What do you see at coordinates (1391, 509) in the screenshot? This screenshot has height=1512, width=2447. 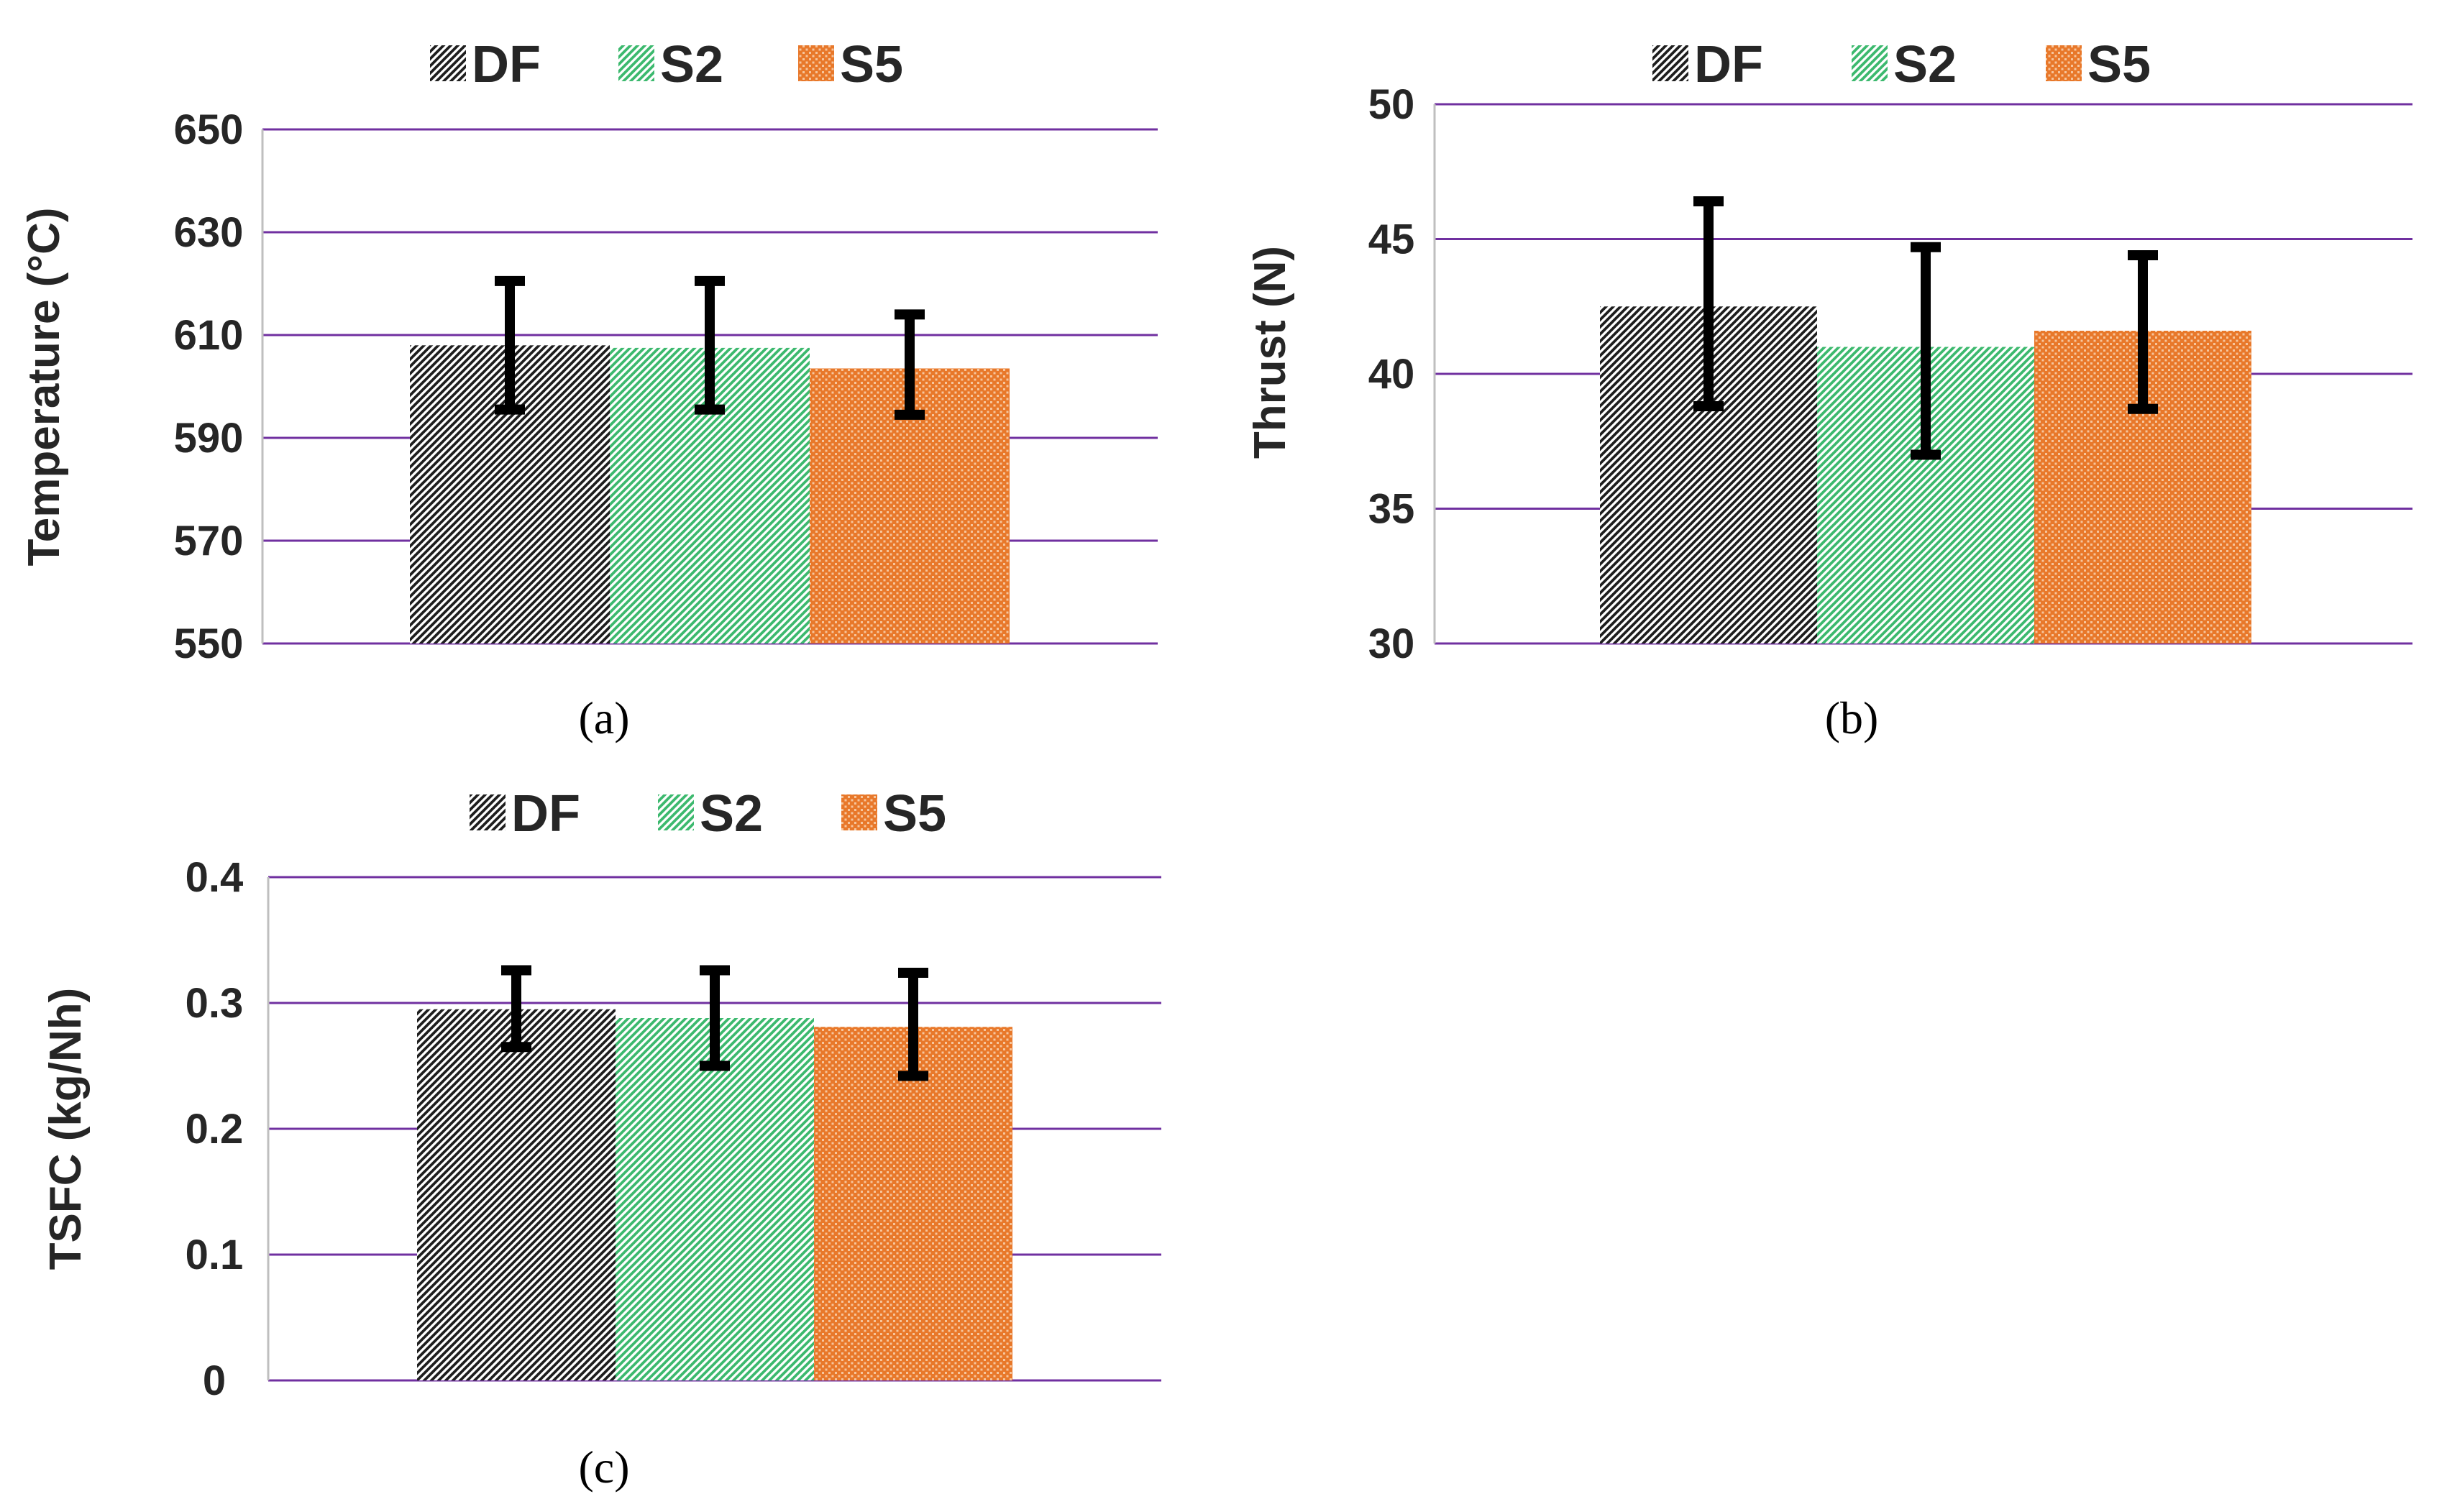 I see `y-tick-label: 35` at bounding box center [1391, 509].